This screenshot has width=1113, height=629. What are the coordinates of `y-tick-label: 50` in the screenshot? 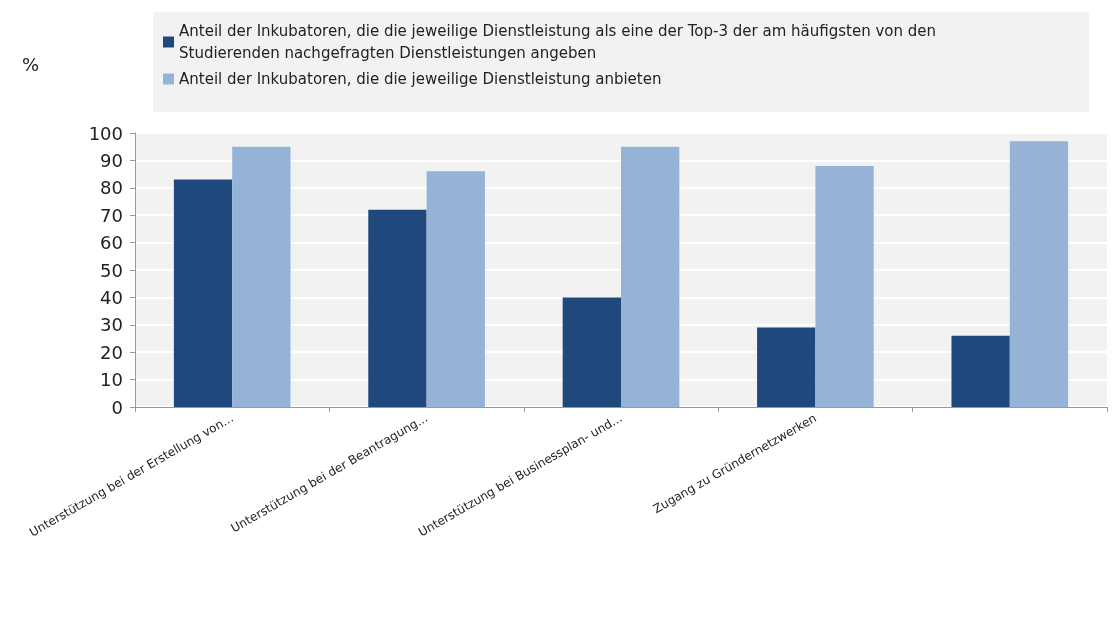 It's located at (111, 270).